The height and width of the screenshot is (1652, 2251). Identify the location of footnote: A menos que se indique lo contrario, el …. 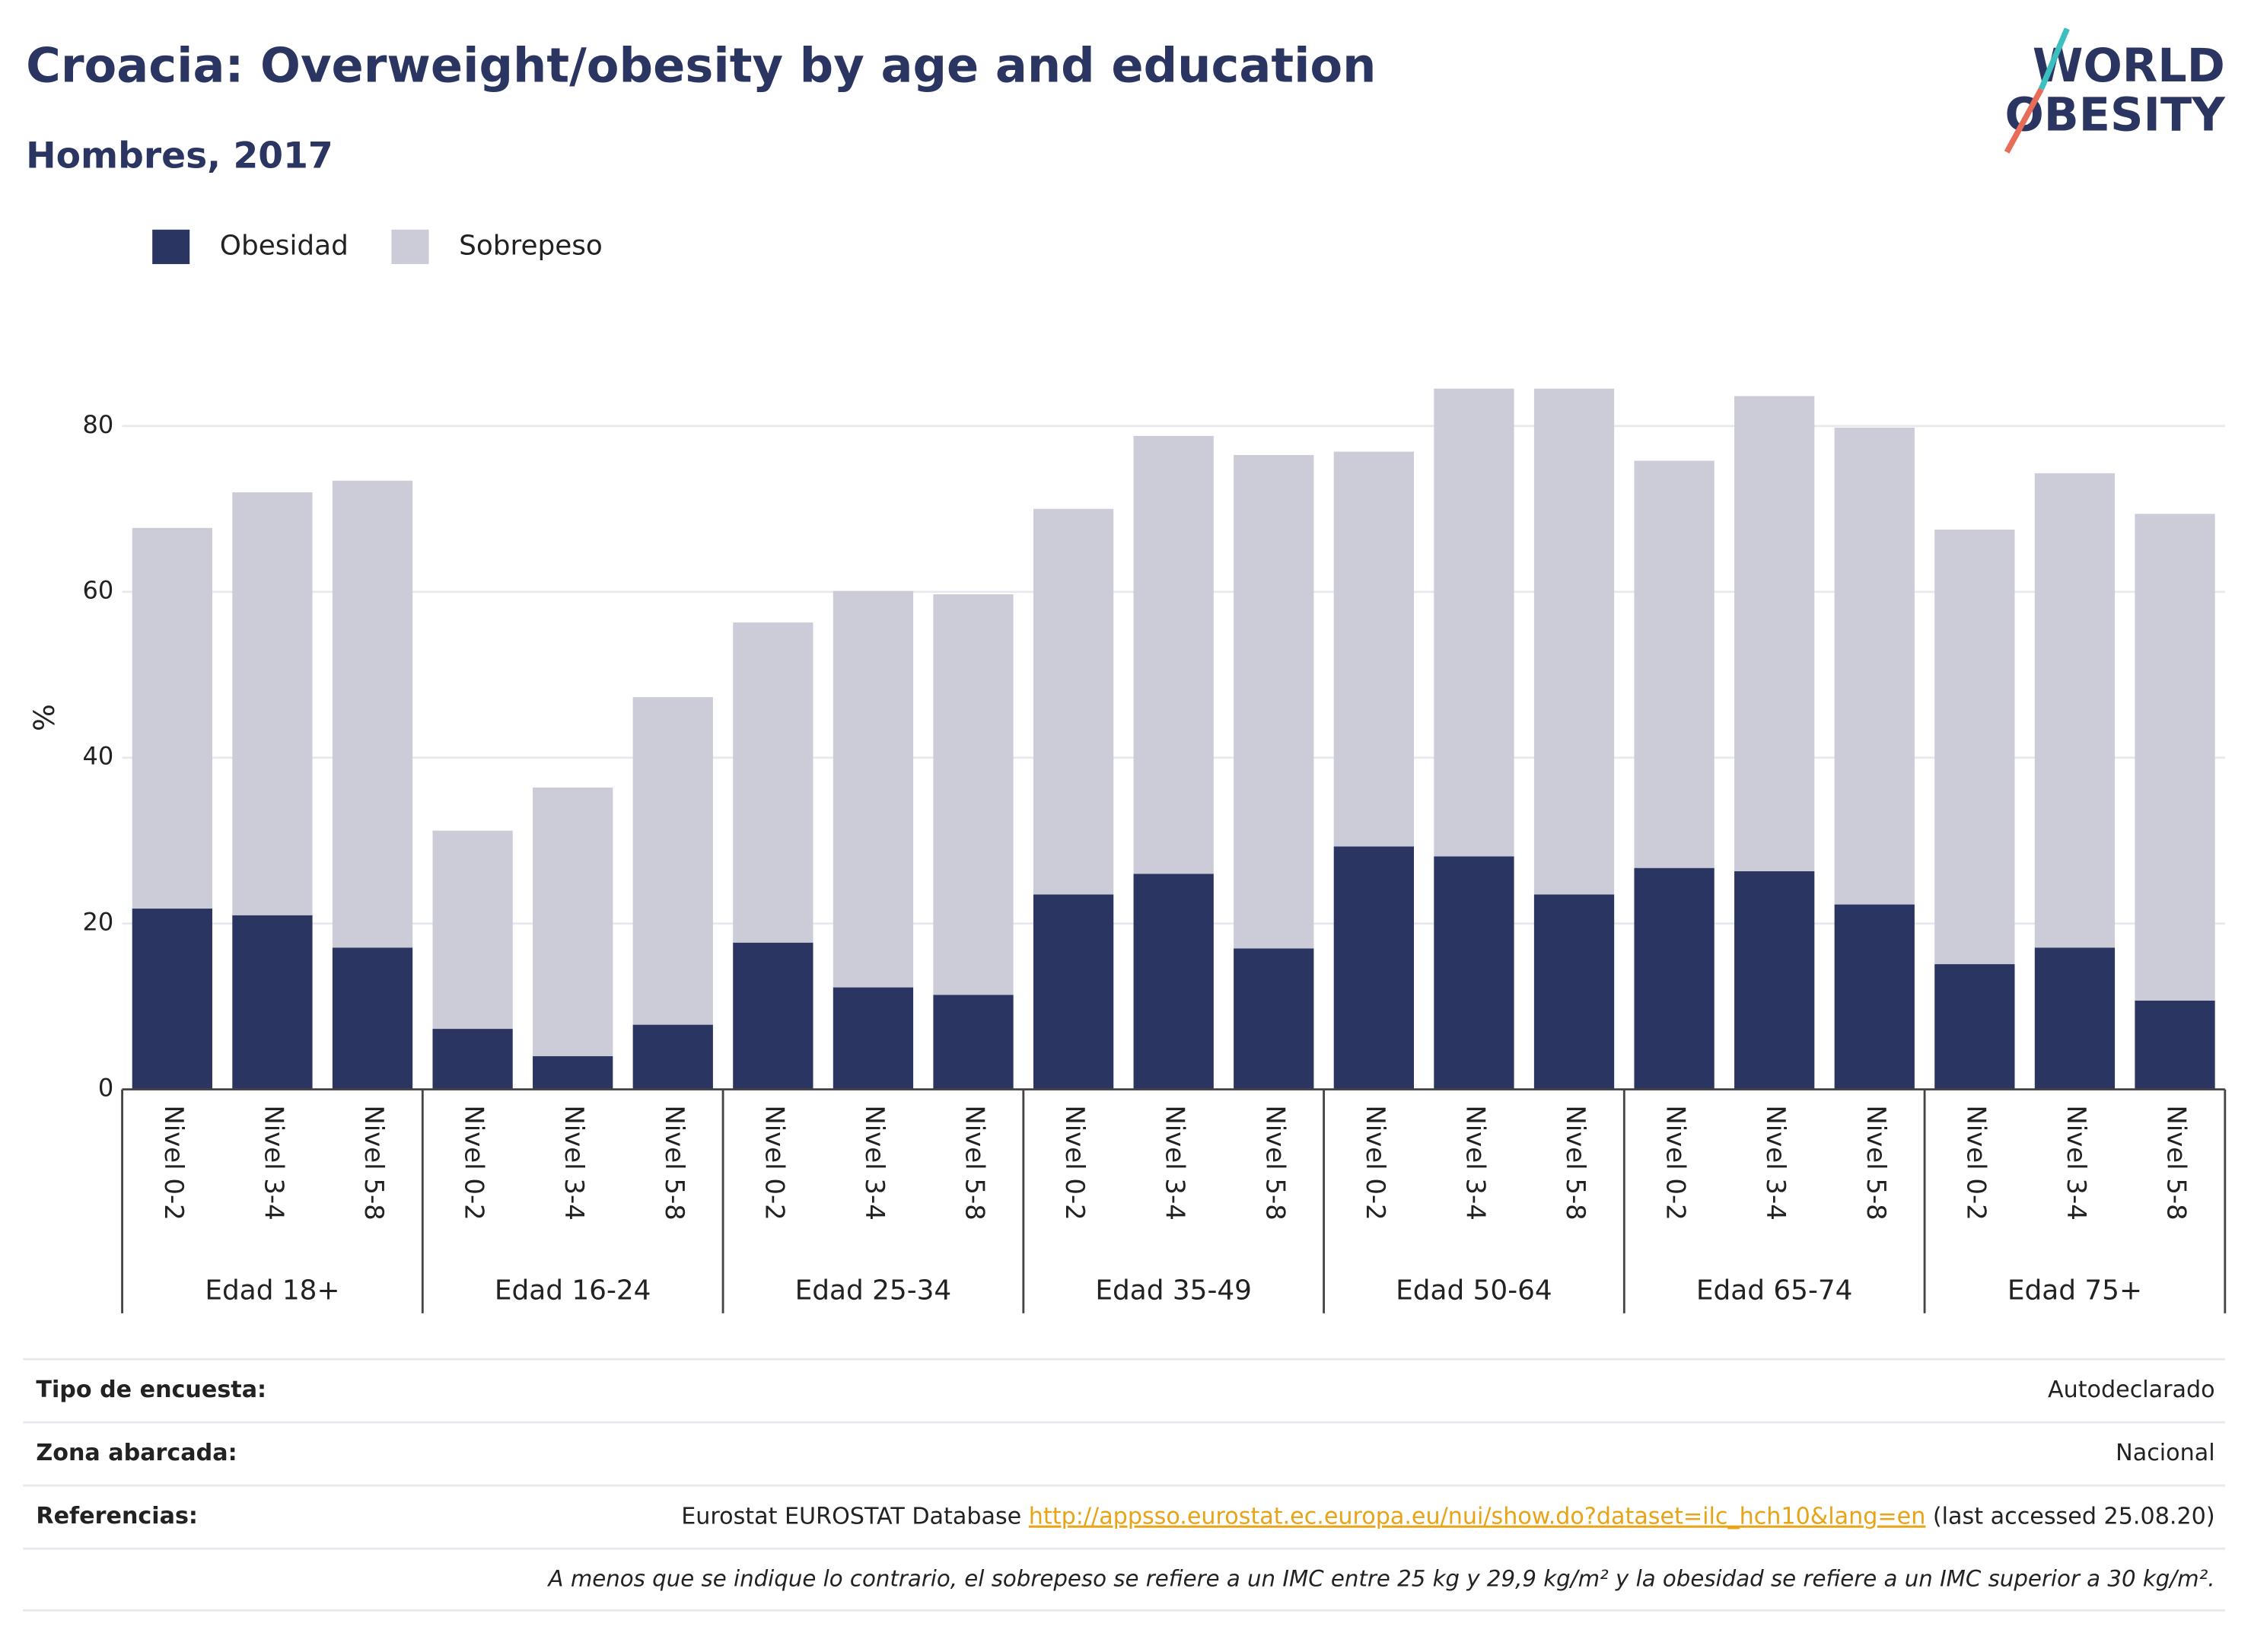
(1381, 1579).